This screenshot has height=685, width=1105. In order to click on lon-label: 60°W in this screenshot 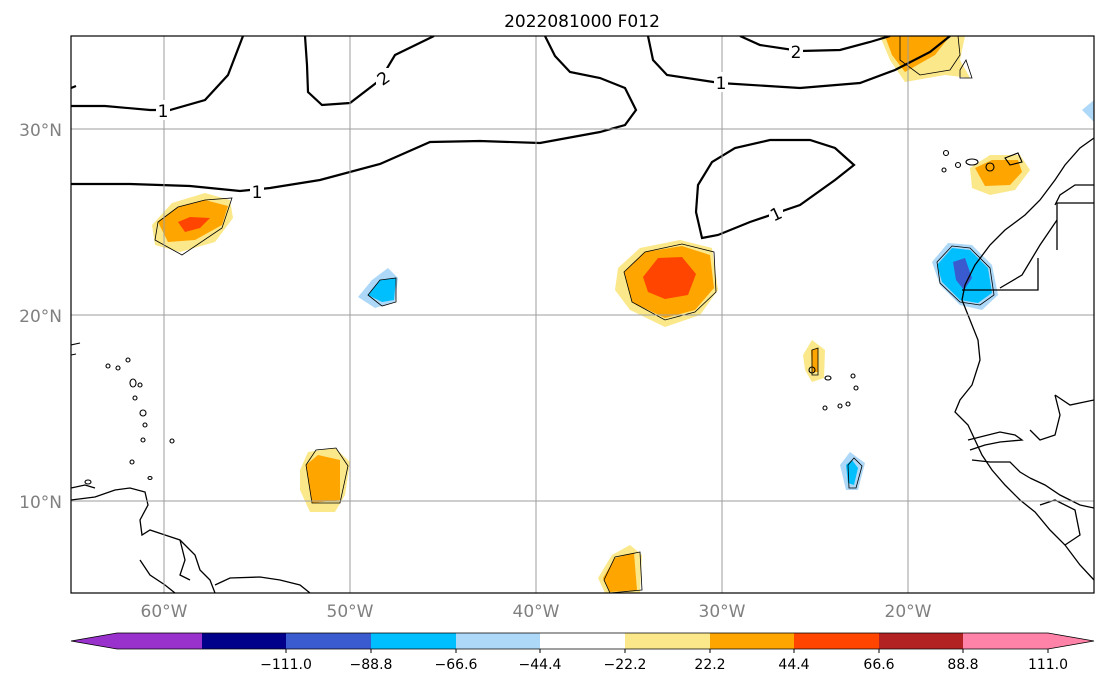, I will do `click(164, 612)`.